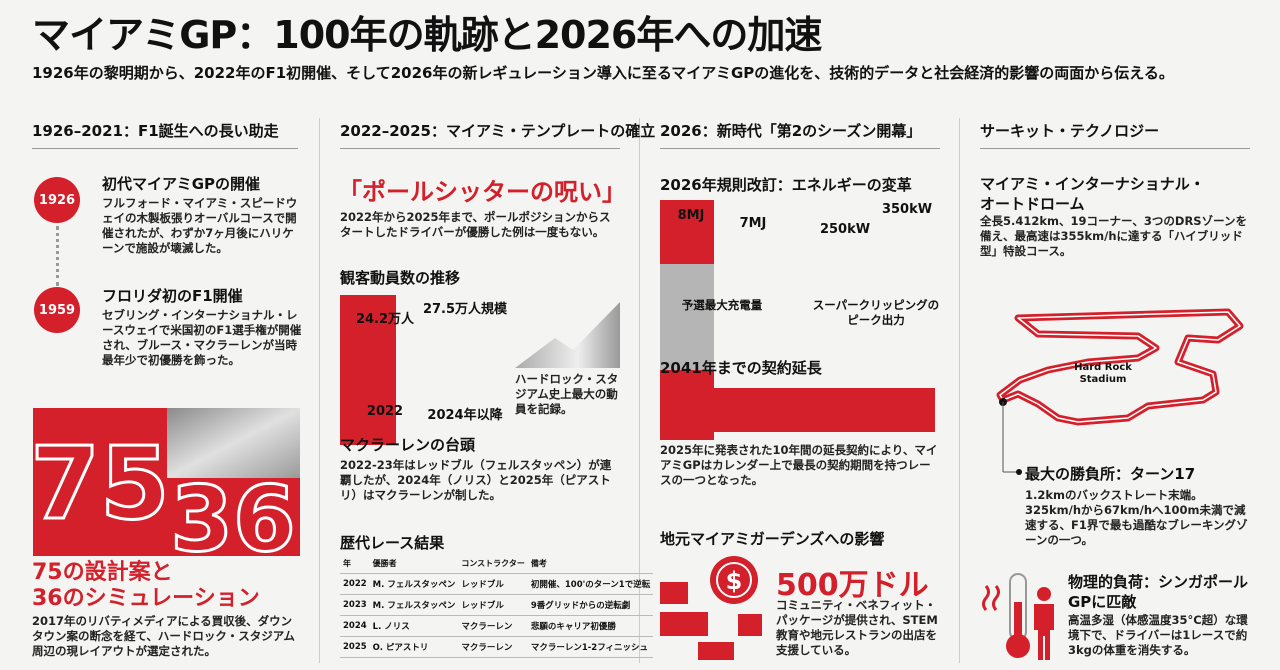  What do you see at coordinates (691, 215) in the screenshot?
I see `bar-label: 8MJ` at bounding box center [691, 215].